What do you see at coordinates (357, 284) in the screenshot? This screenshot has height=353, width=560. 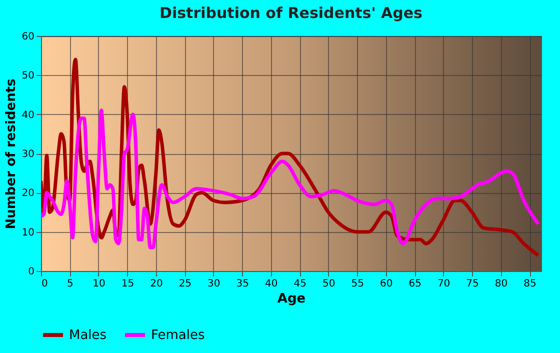 I see `x-tick-label: 55` at bounding box center [357, 284].